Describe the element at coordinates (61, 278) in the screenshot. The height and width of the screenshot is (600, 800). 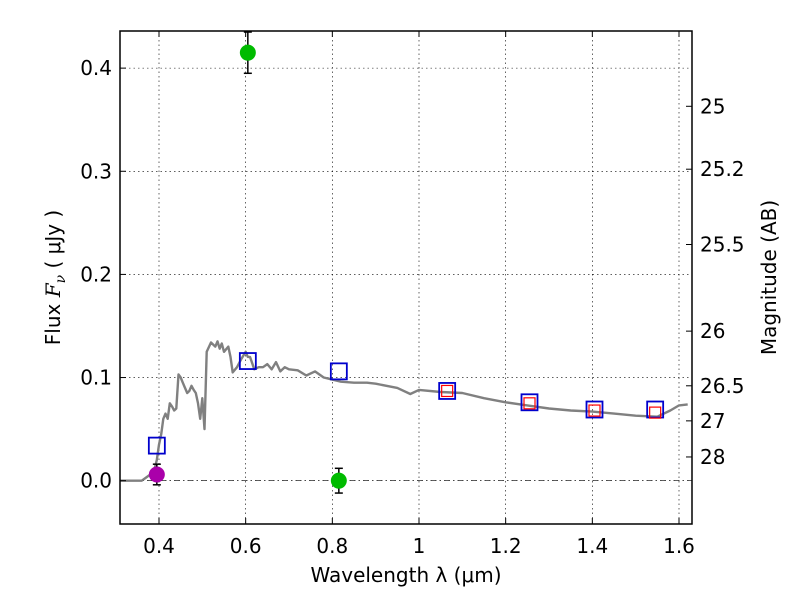
I see `y-axis-label-subscript: ν` at that location.